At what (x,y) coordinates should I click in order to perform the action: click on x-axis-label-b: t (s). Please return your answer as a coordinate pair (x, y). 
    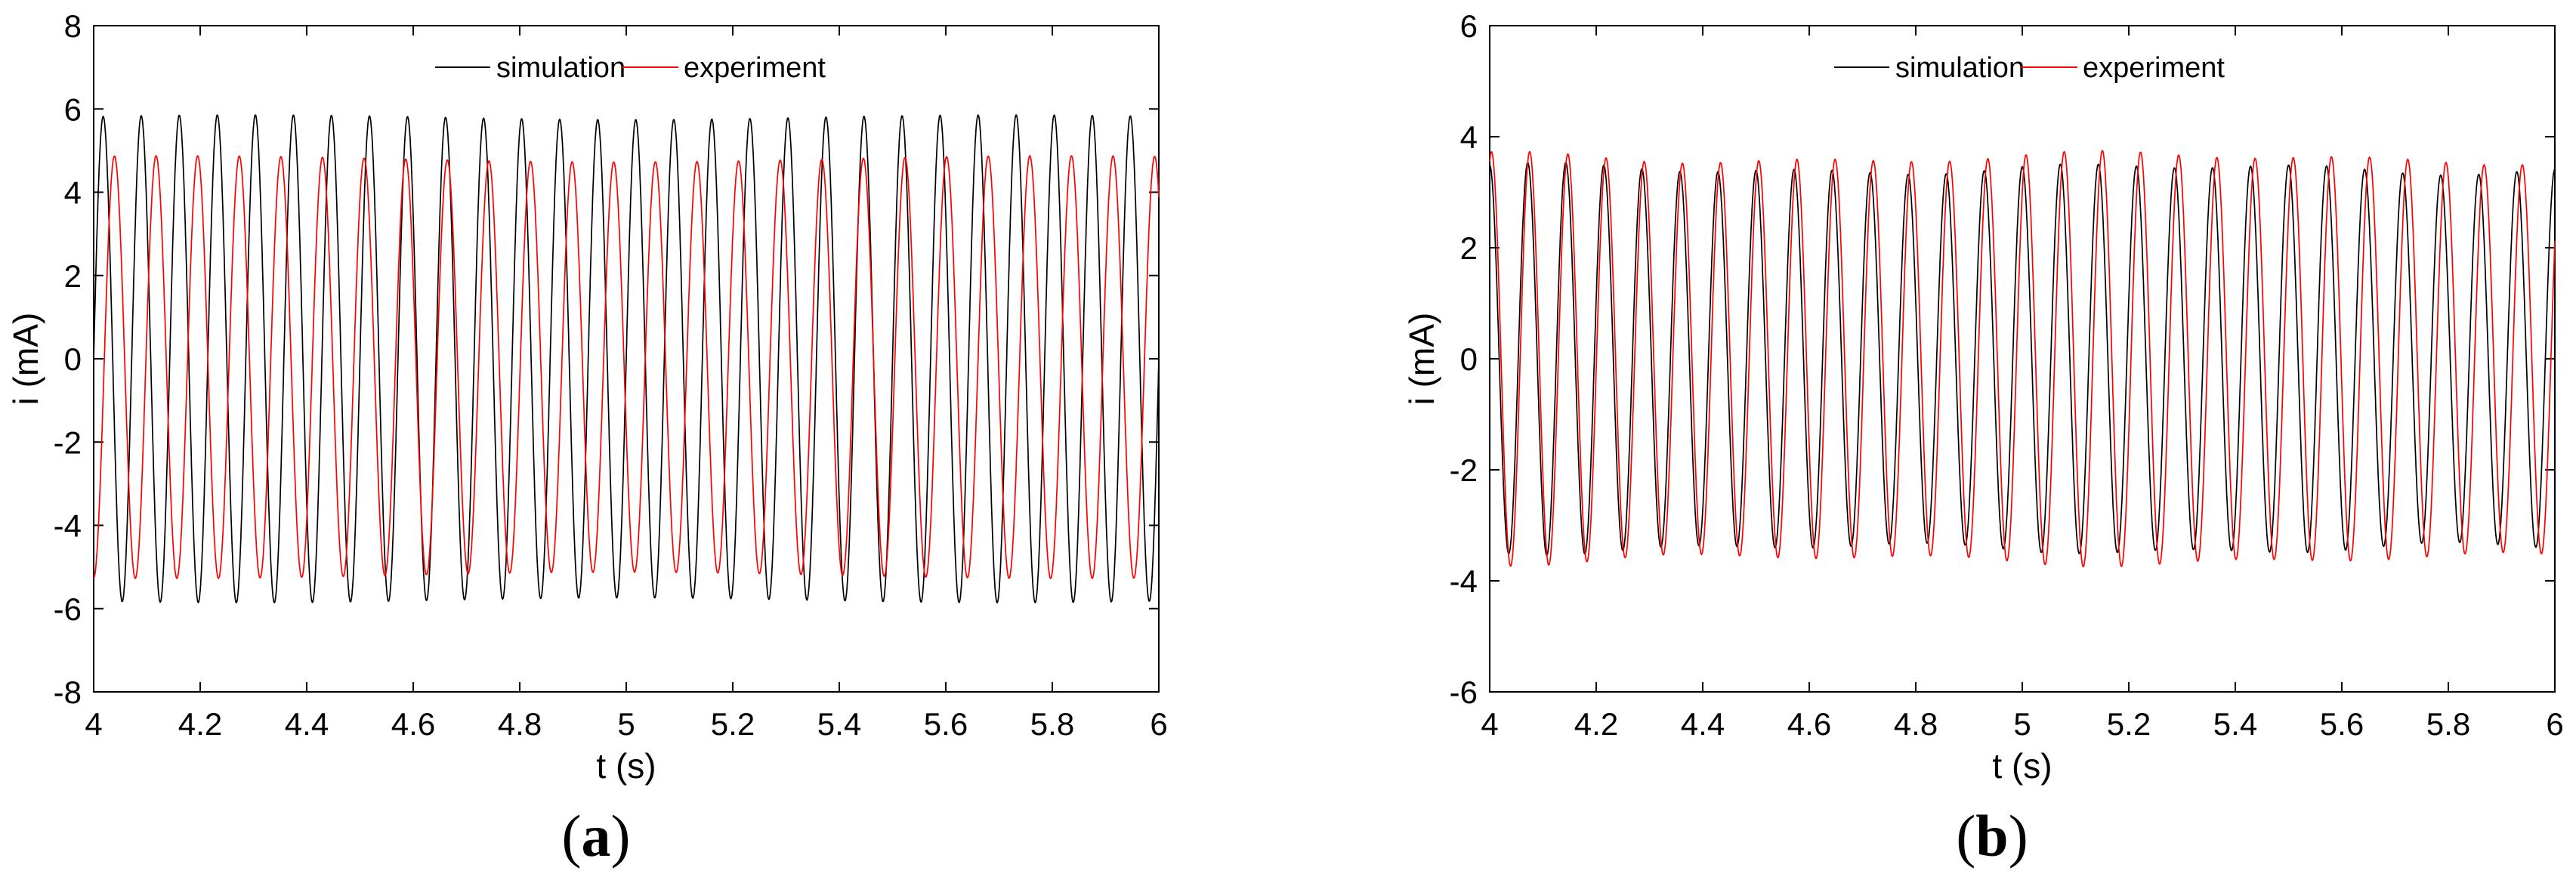
    Looking at the image, I should click on (2022, 766).